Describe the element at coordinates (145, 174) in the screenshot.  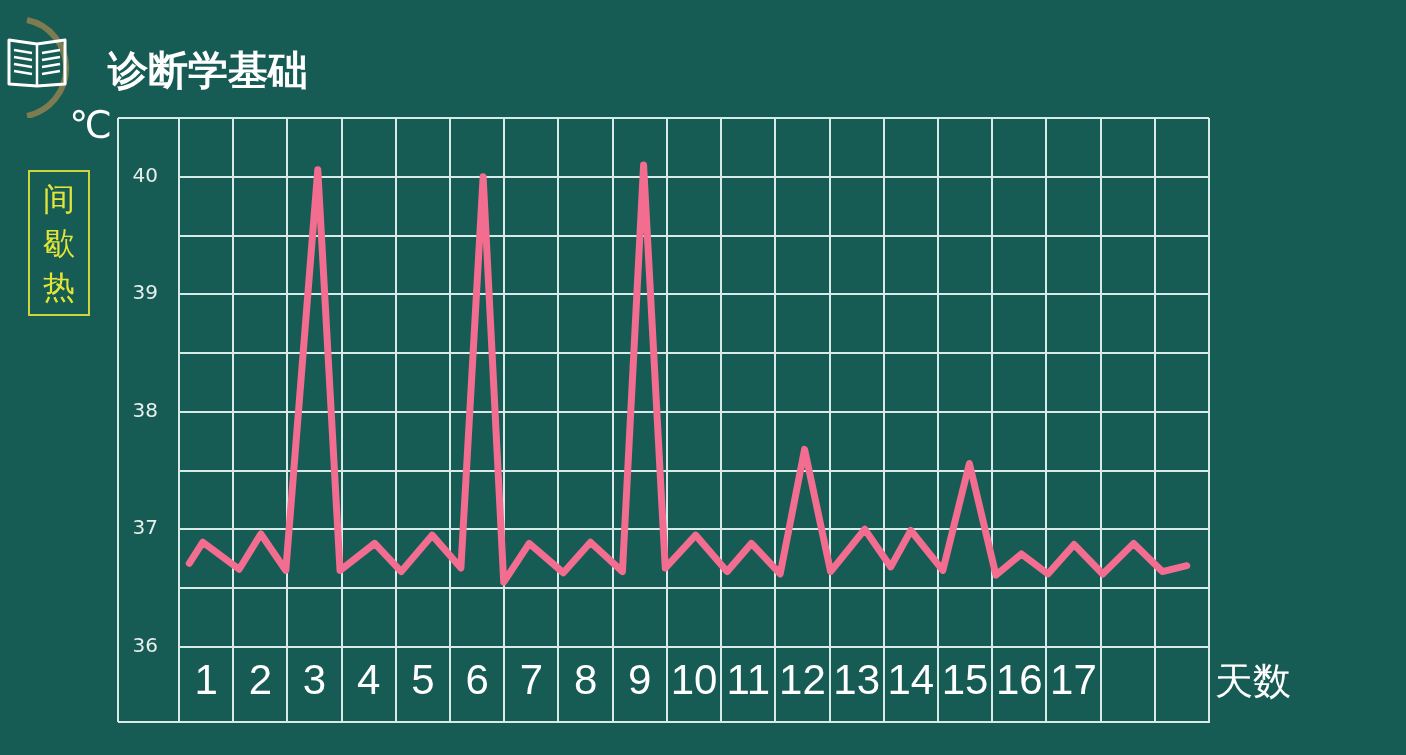
I see `y-tick-label: 40` at that location.